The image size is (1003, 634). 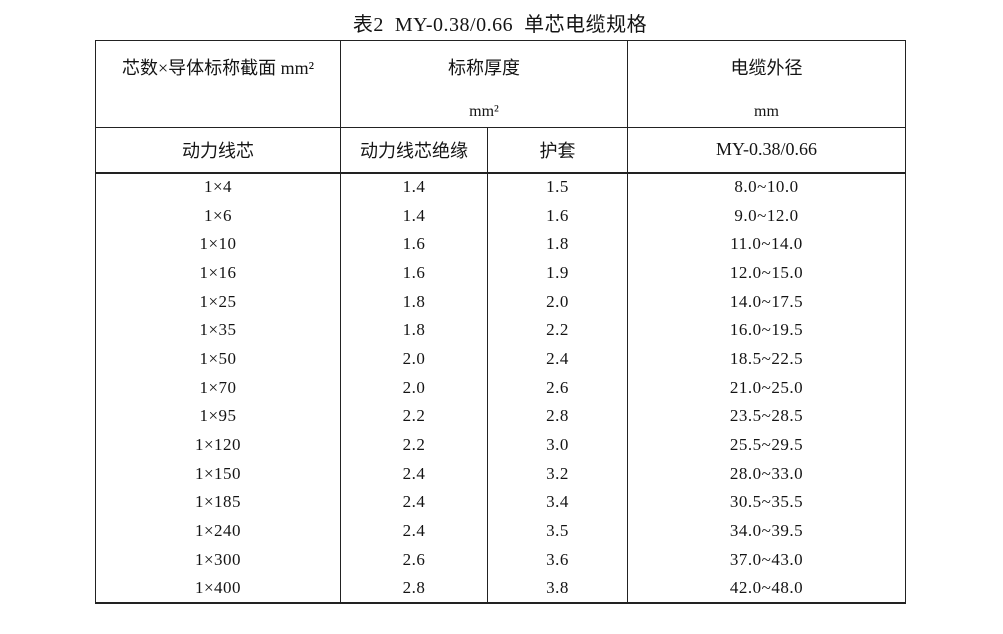 I want to click on table-row: 1×10 1.6 1.8 11.0~14.0, so click(x=500, y=244).